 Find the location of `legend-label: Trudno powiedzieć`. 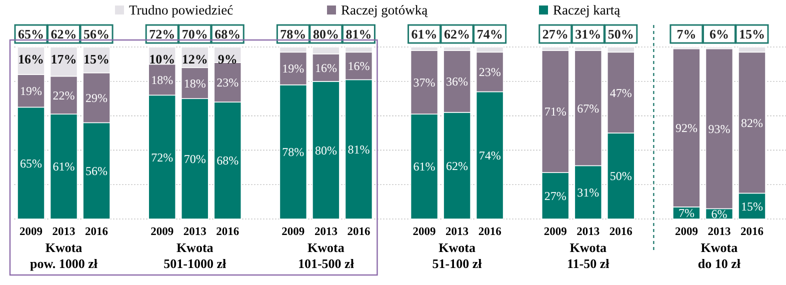

legend-label: Trudno powiedzieć is located at coordinates (181, 10).